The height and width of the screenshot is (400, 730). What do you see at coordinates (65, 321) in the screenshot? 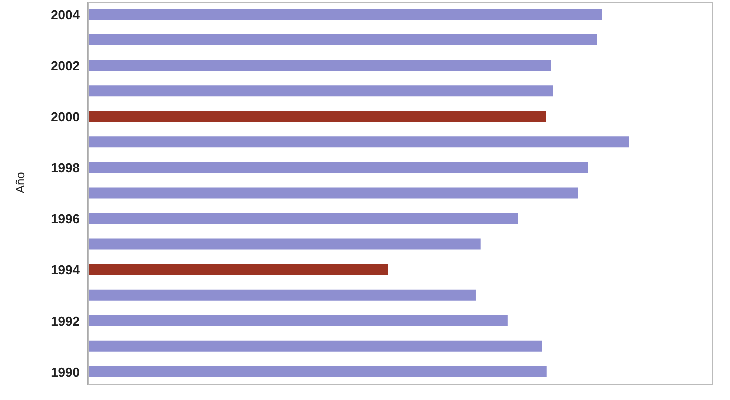
I see `y-tick-label: 1992` at bounding box center [65, 321].